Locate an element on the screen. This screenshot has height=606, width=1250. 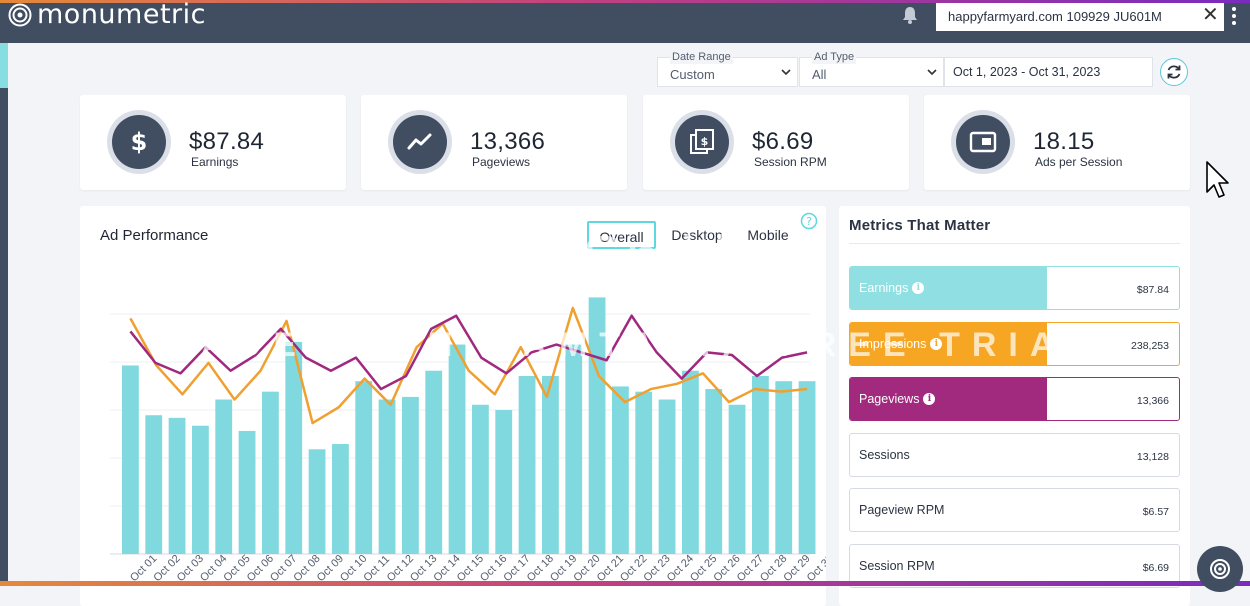
date-range-label: Date Range is located at coordinates (701, 57).